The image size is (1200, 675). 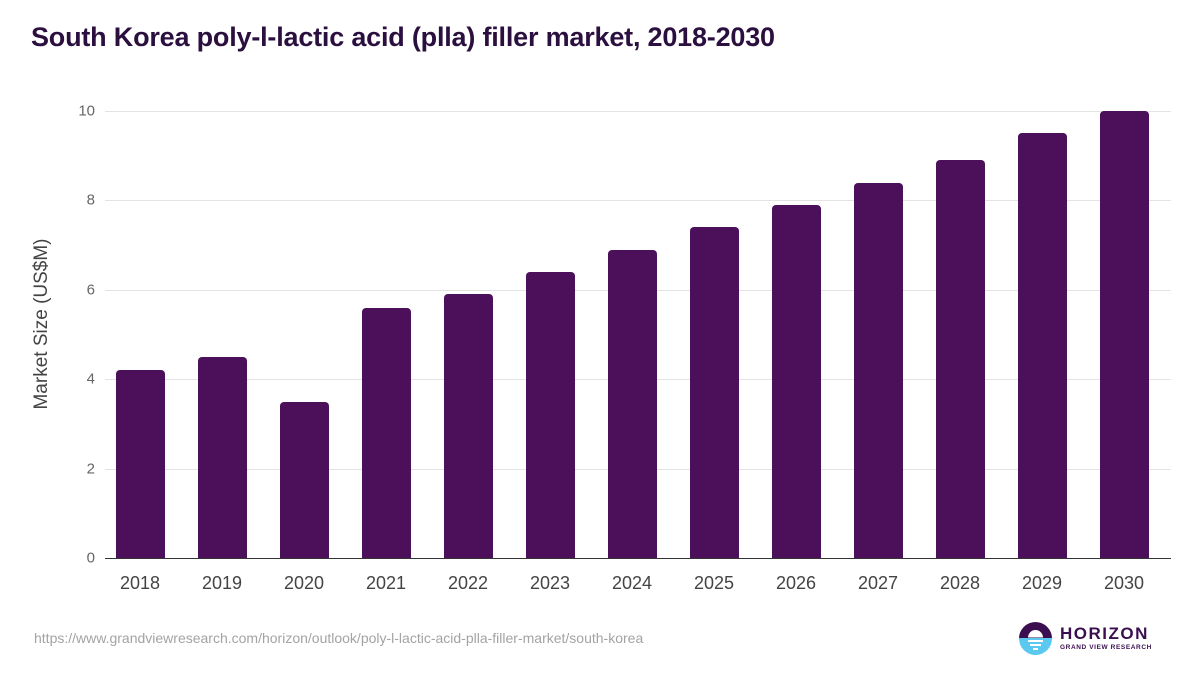 What do you see at coordinates (1104, 633) in the screenshot?
I see `logo-name: HORIZON` at bounding box center [1104, 633].